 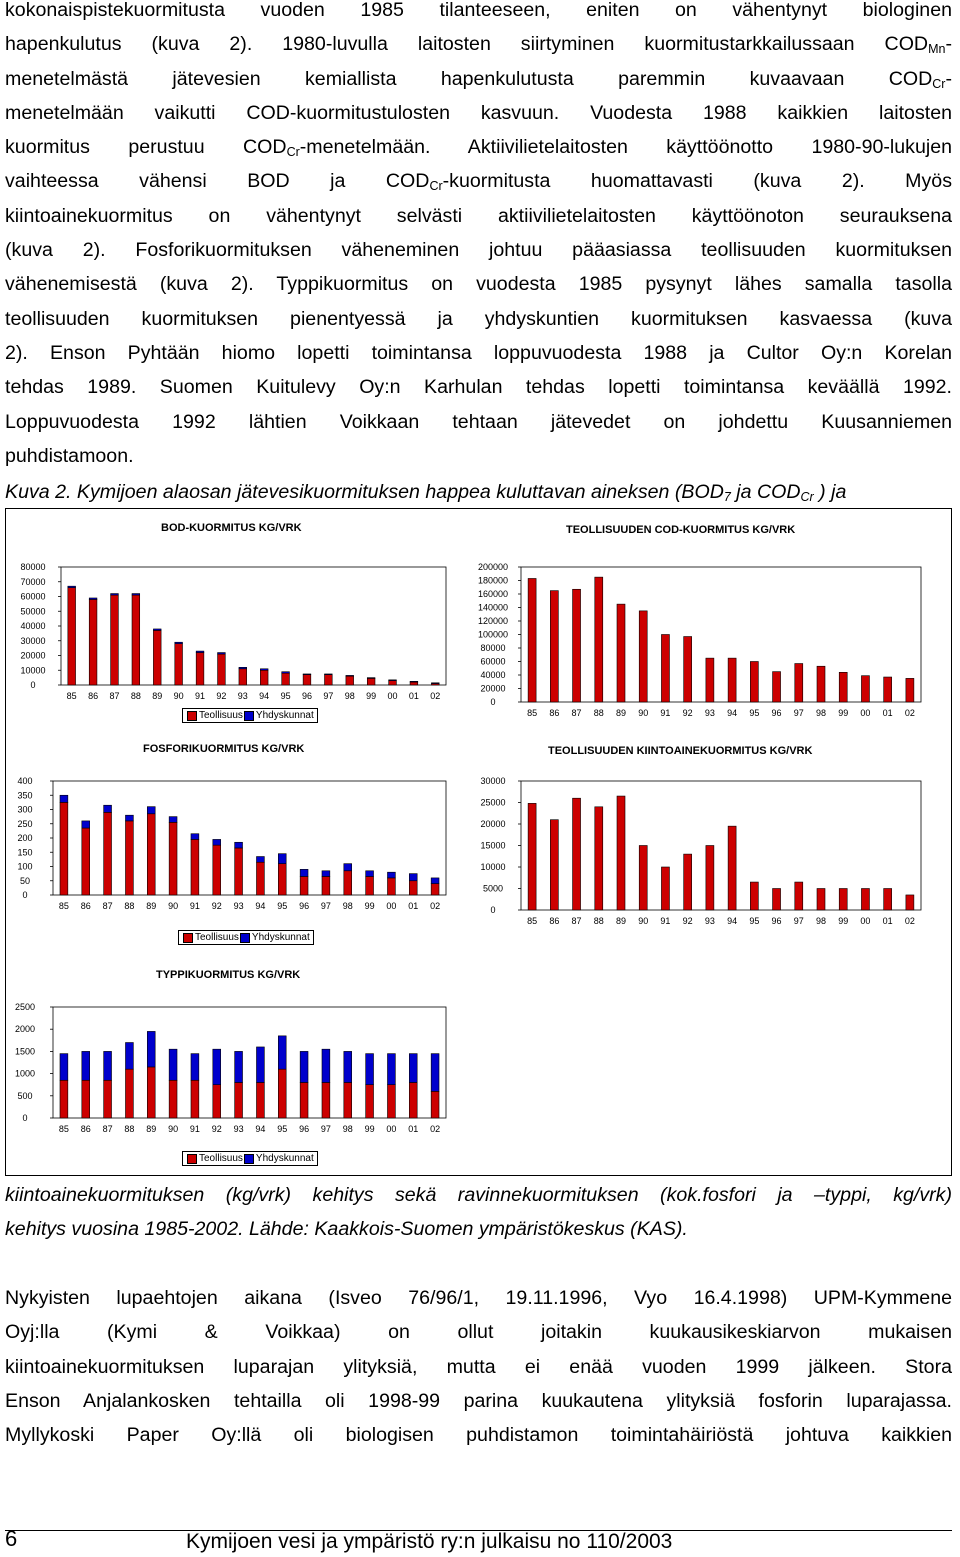 I want to click on y-tick-label: 50000, so click(x=32, y=611).